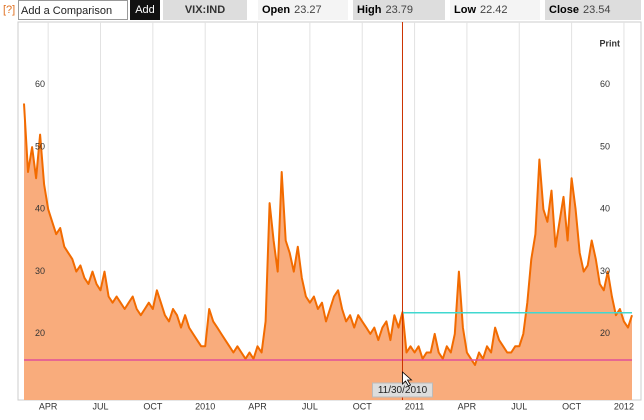  I want to click on quote-label: Close, so click(564, 10).